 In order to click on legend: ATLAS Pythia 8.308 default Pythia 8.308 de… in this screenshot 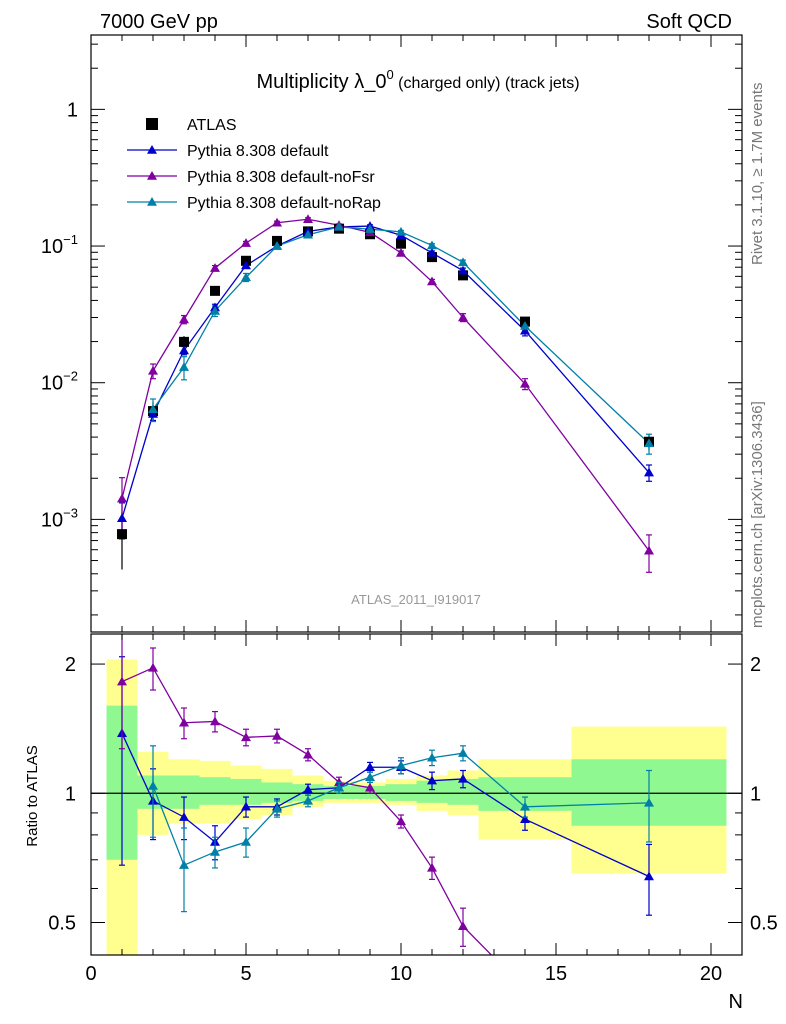, I will do `click(254, 164)`.